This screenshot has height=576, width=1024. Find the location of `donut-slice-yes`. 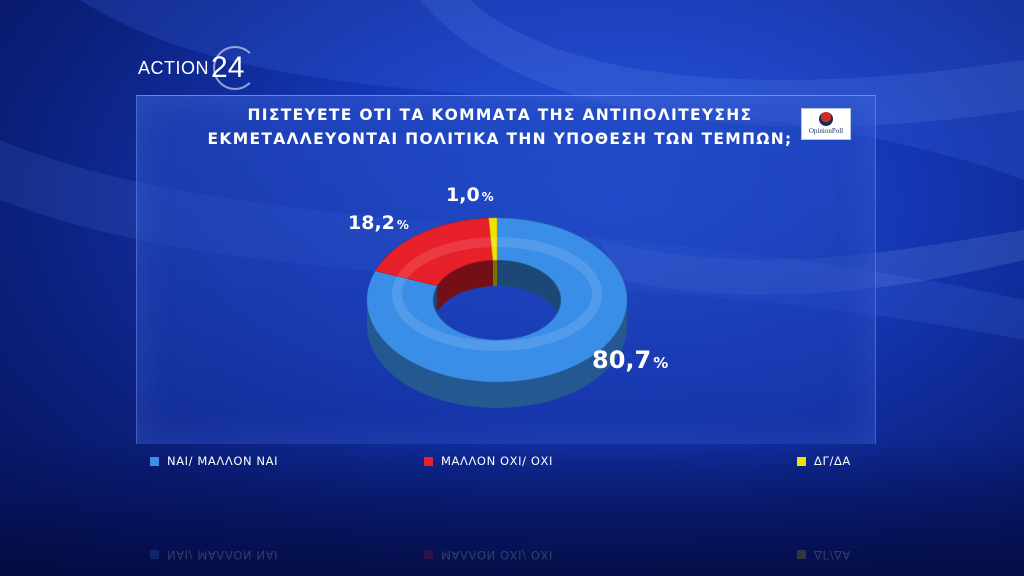

donut-slice-yes is located at coordinates (497, 300).